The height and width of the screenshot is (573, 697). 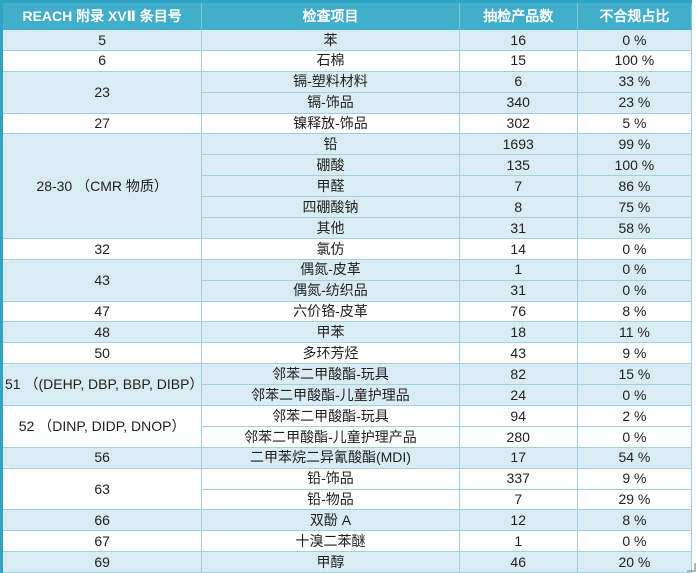 I want to click on table-row: 5 苯 16 0 %, so click(x=346, y=40).